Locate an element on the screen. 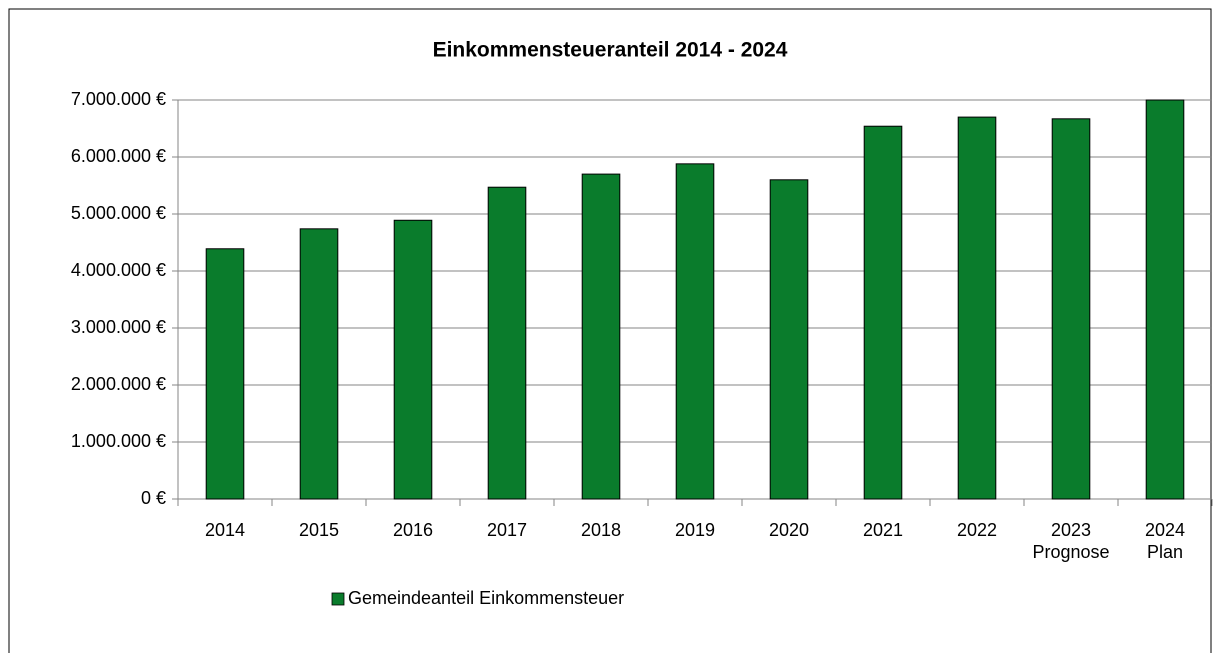 The height and width of the screenshot is (653, 1220). y-tick-label: 1.000.000 € is located at coordinates (118, 441).